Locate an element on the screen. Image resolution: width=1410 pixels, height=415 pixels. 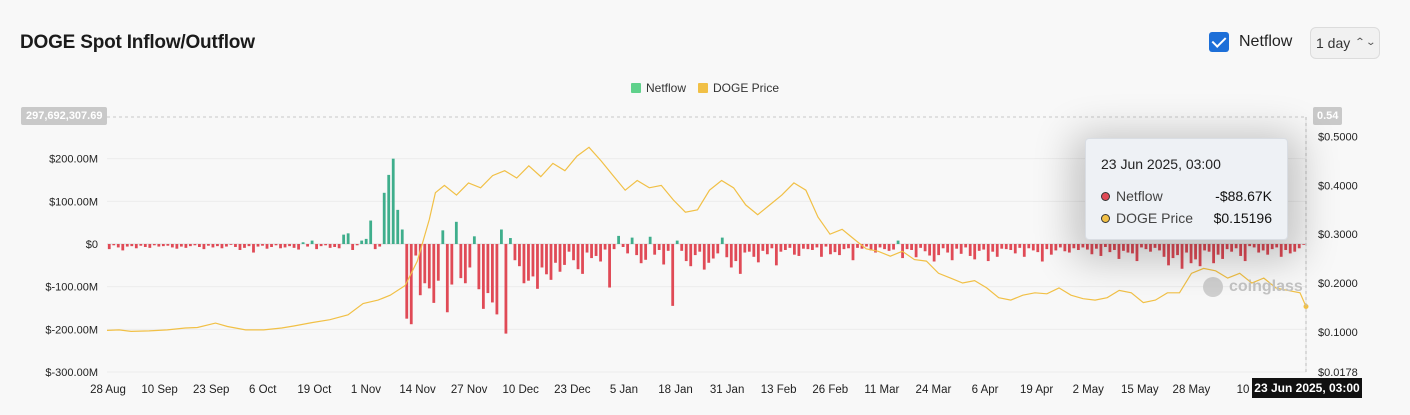
netflow-checkbox is located at coordinates (1219, 42).